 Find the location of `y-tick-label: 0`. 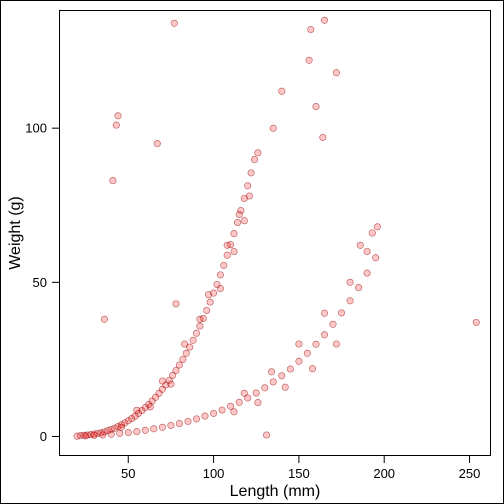

y-tick-label: 0 is located at coordinates (43, 436).